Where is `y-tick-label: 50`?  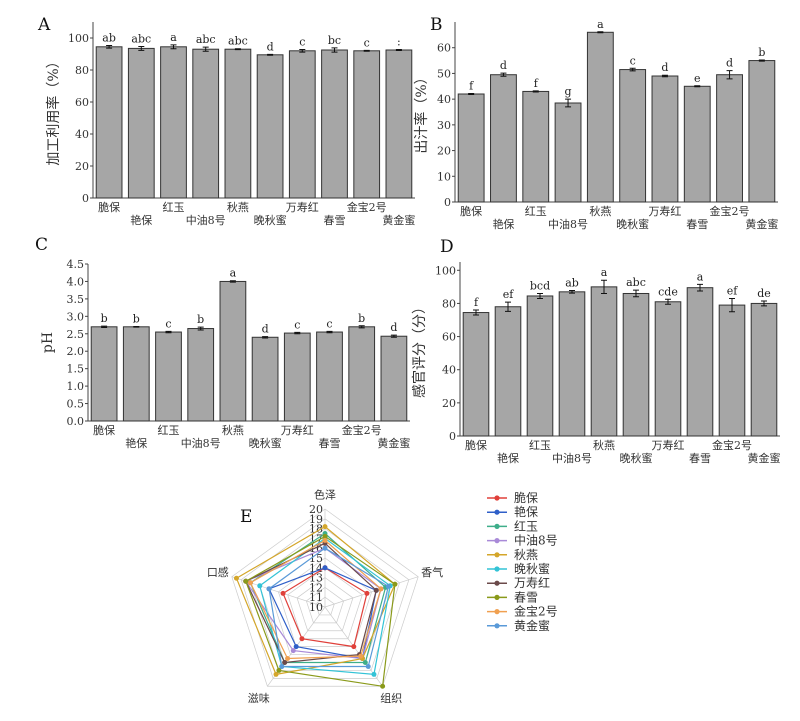
y-tick-label: 50 is located at coordinates (444, 73).